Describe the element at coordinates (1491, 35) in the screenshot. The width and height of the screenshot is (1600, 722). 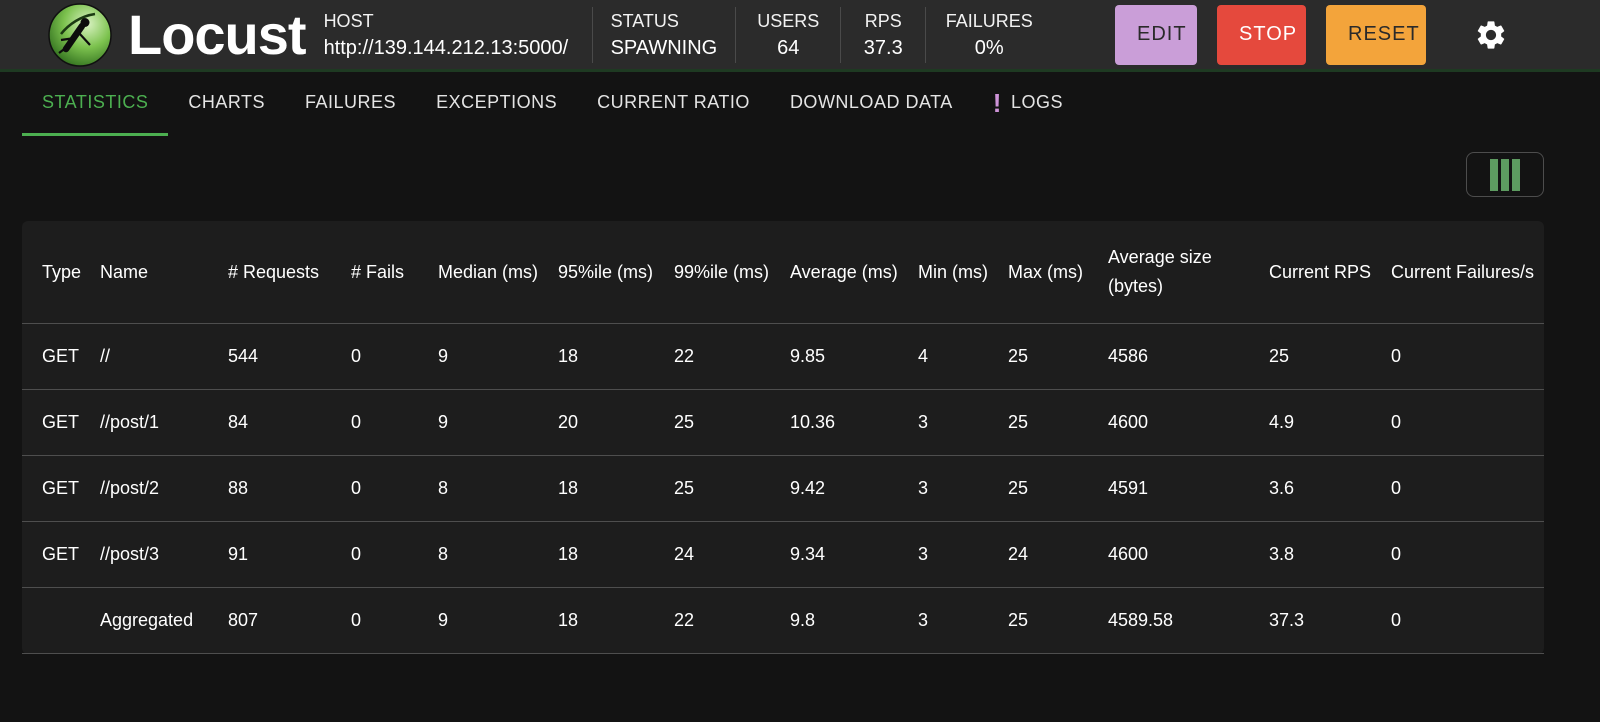
I see `settings-gear-icon` at that location.